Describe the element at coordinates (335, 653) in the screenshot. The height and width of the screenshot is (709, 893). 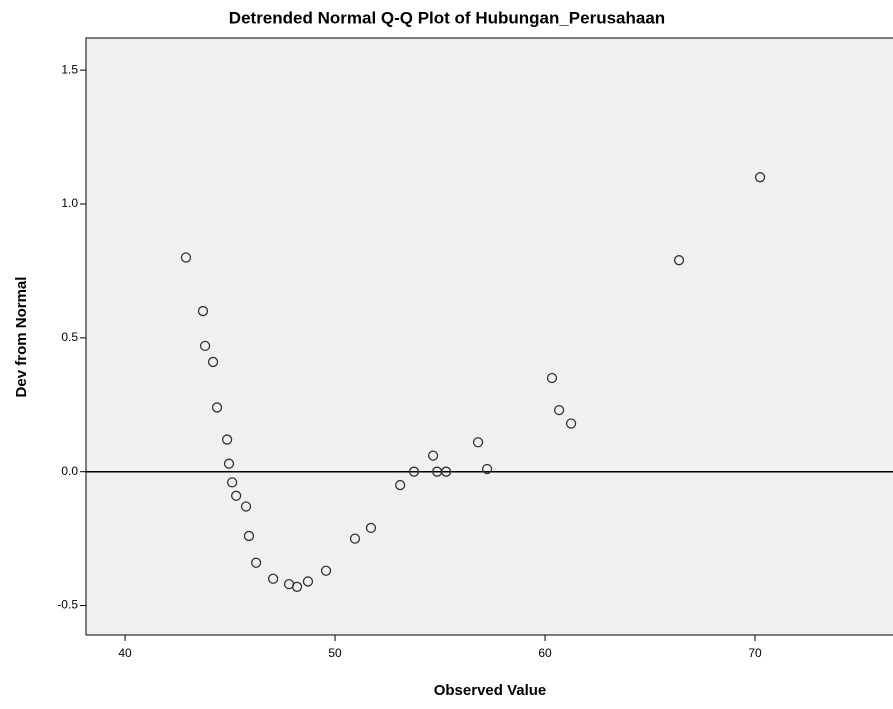
I see `x-tick-label: 50` at that location.